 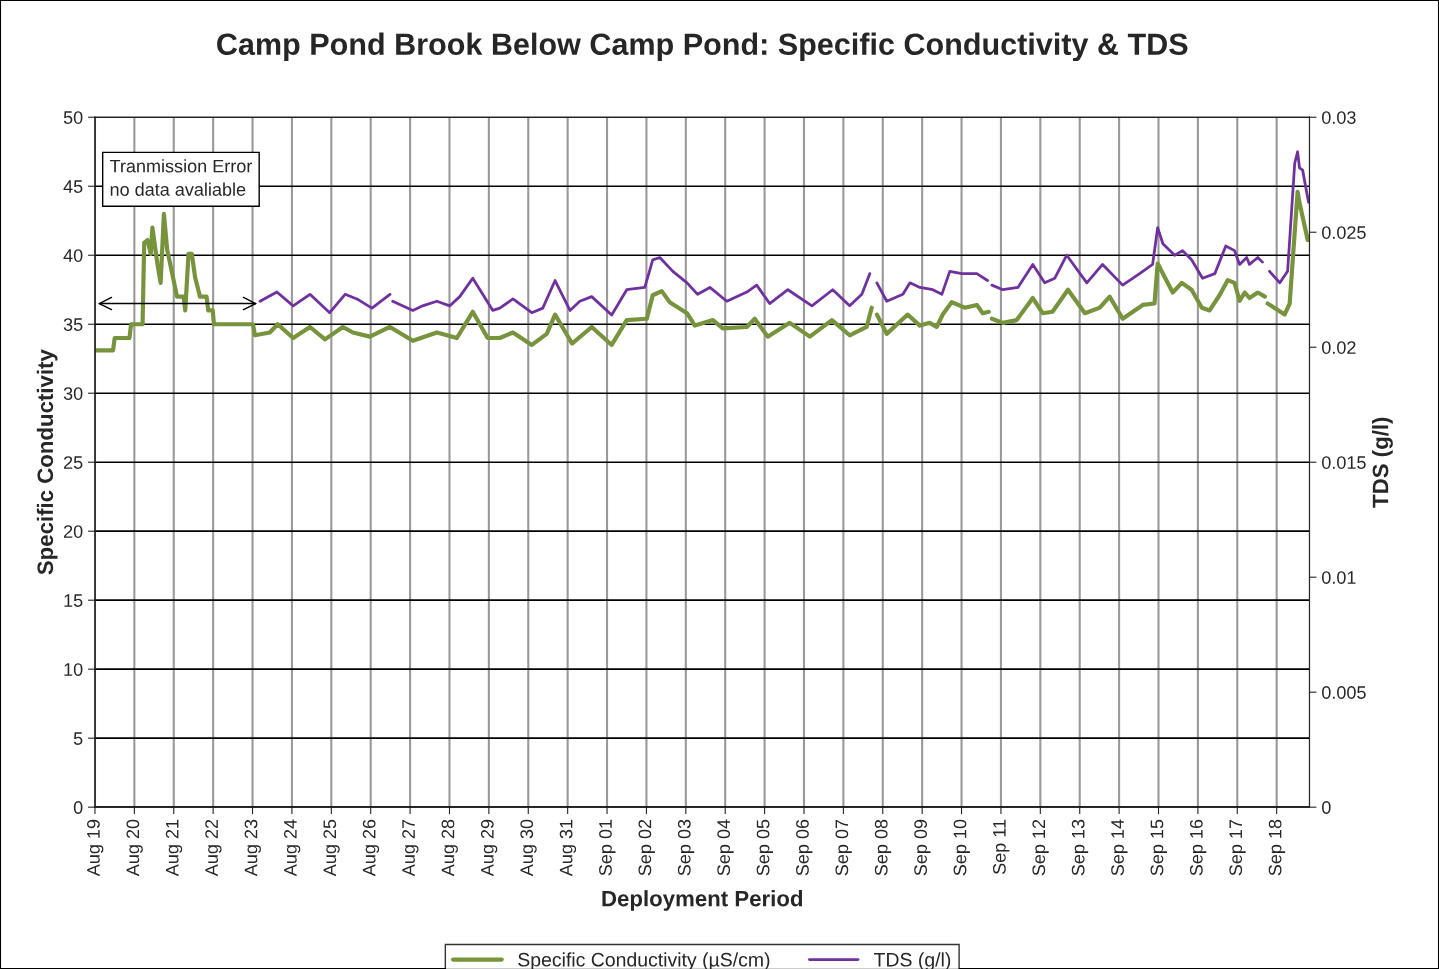 I want to click on x-tick-label: Aug 20, so click(x=134, y=848).